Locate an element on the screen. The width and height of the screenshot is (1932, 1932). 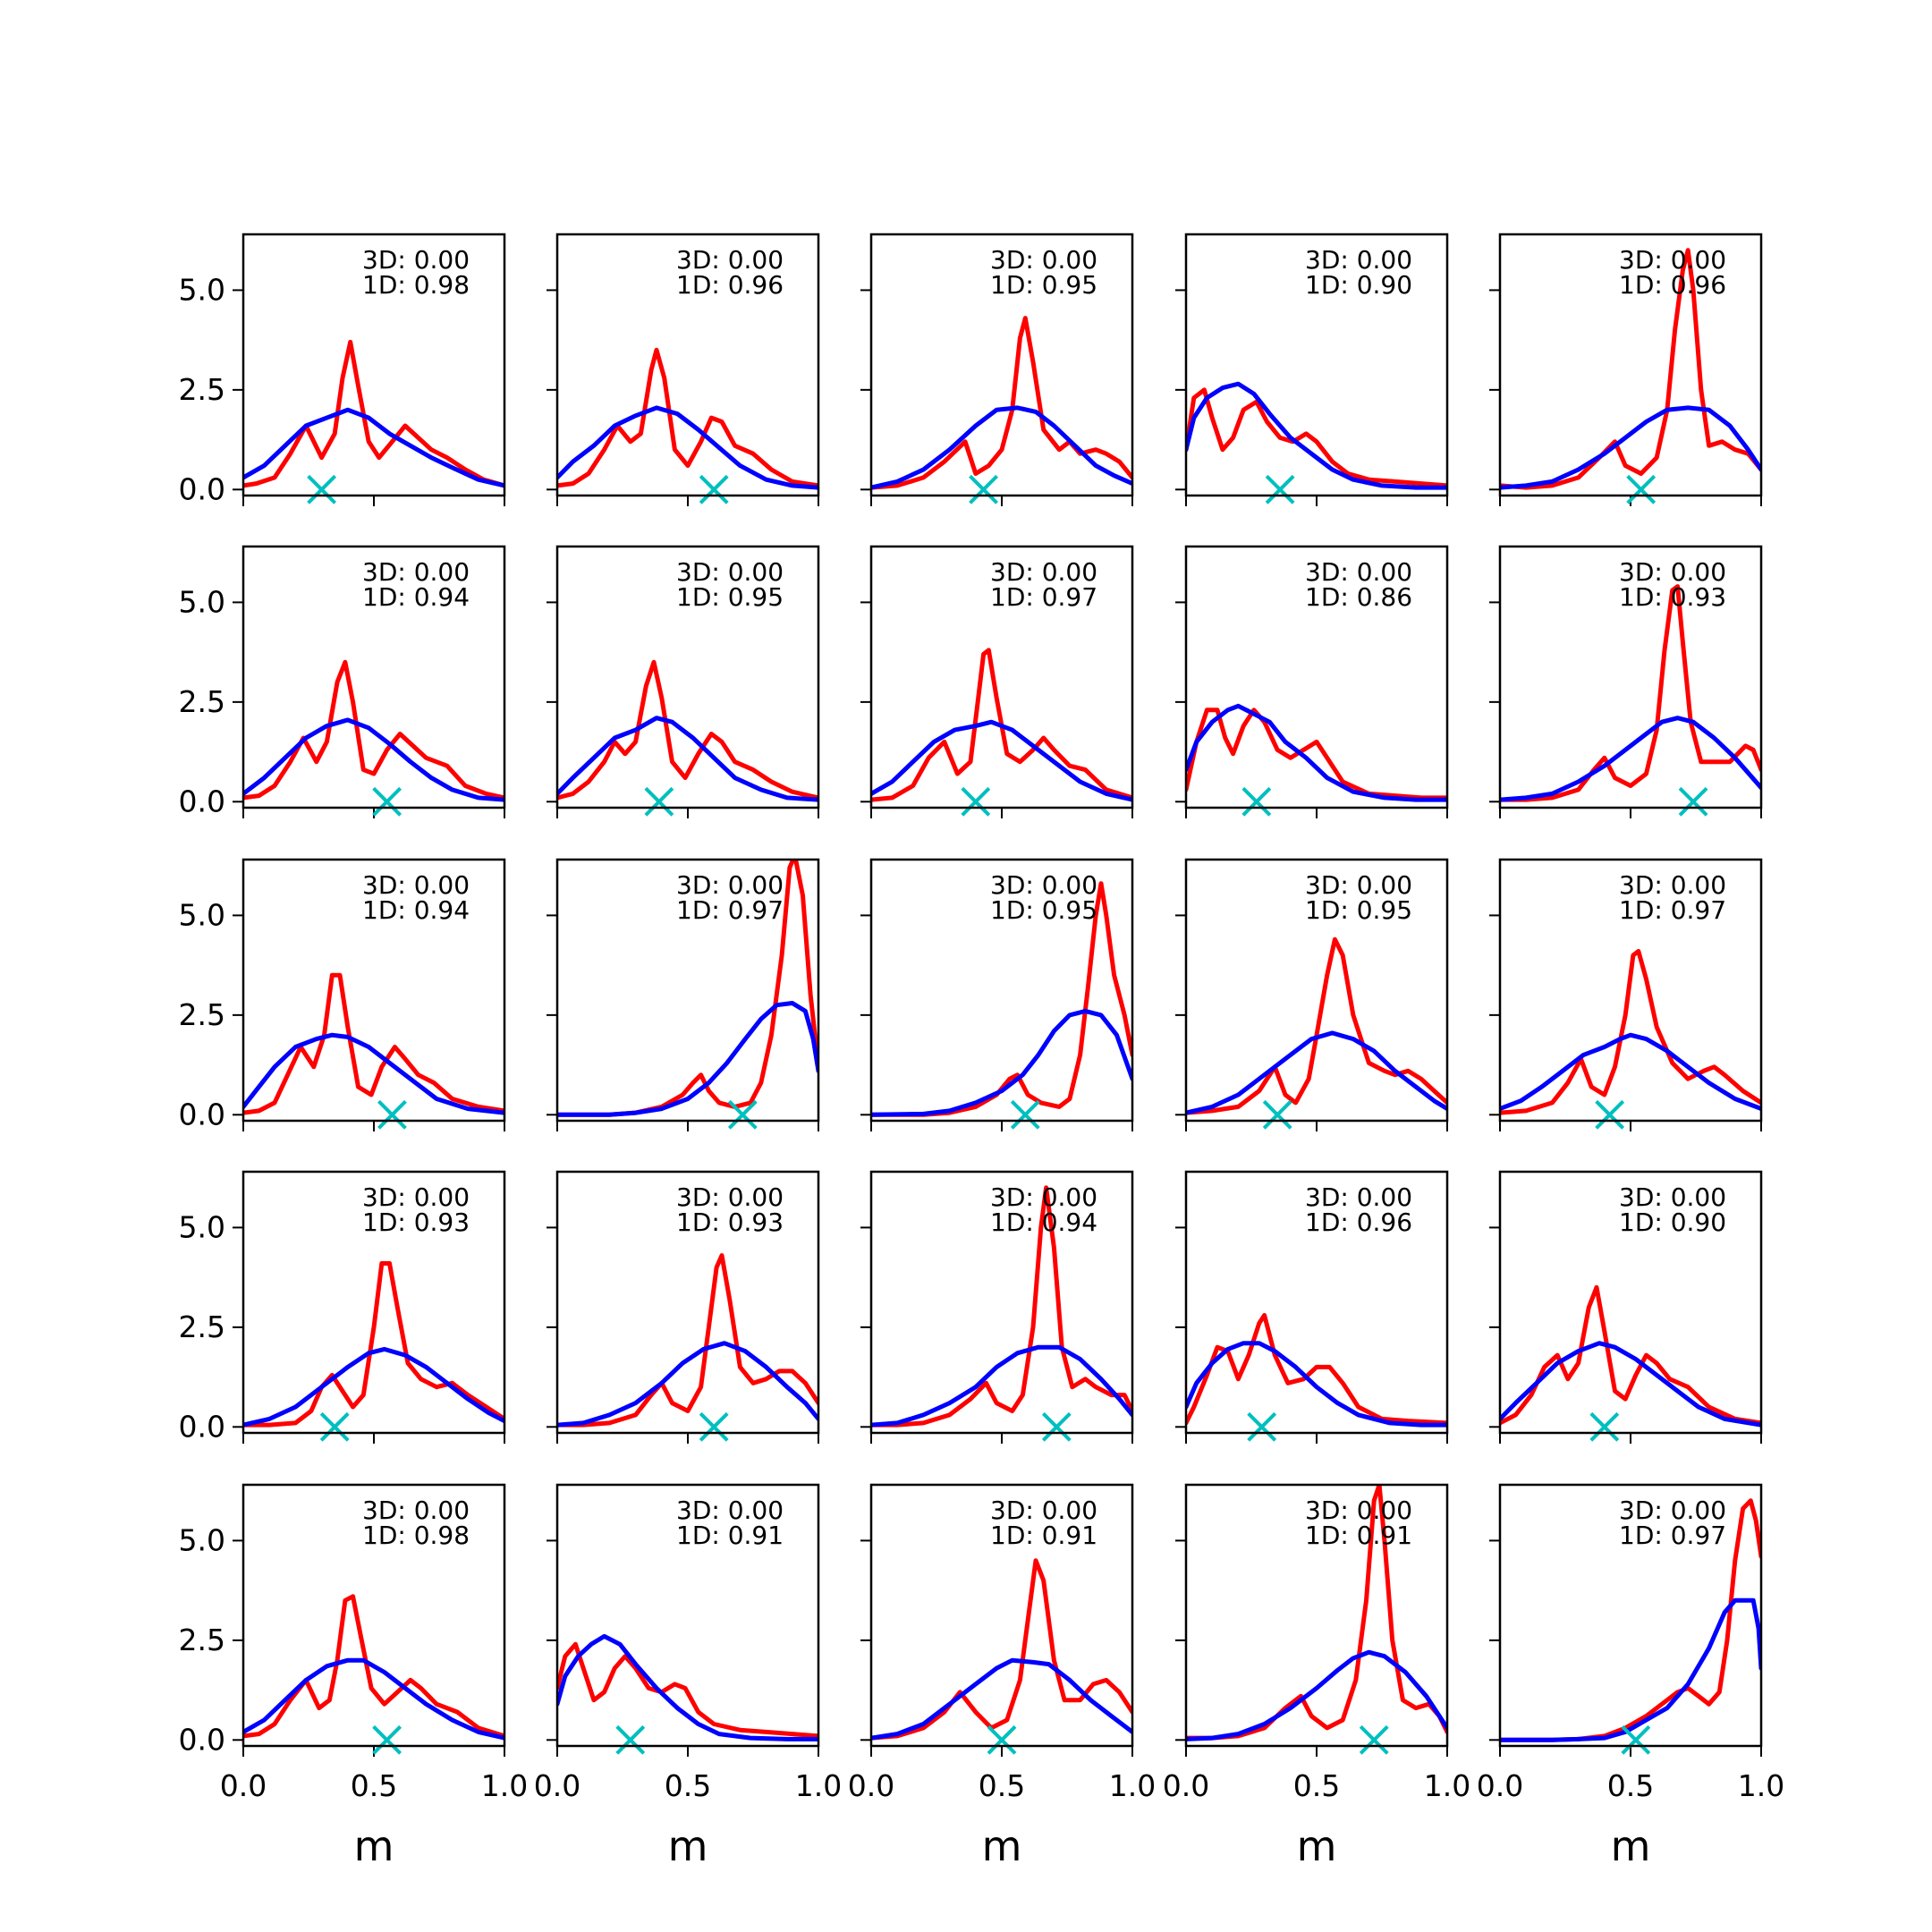
annotation-1d: 1D: 0.90 is located at coordinates (1672, 1222).